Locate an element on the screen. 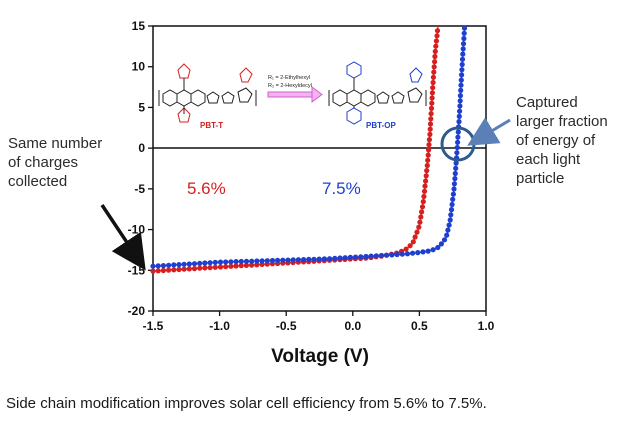 This screenshot has width=640, height=433. efficiency-label-blue: 7.5% is located at coordinates (341, 188).